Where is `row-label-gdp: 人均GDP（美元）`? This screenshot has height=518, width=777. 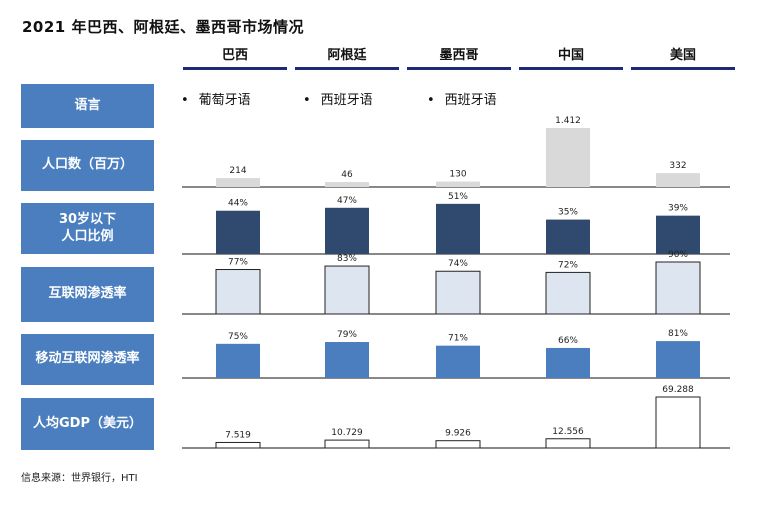 row-label-gdp: 人均GDP（美元） is located at coordinates (87, 424).